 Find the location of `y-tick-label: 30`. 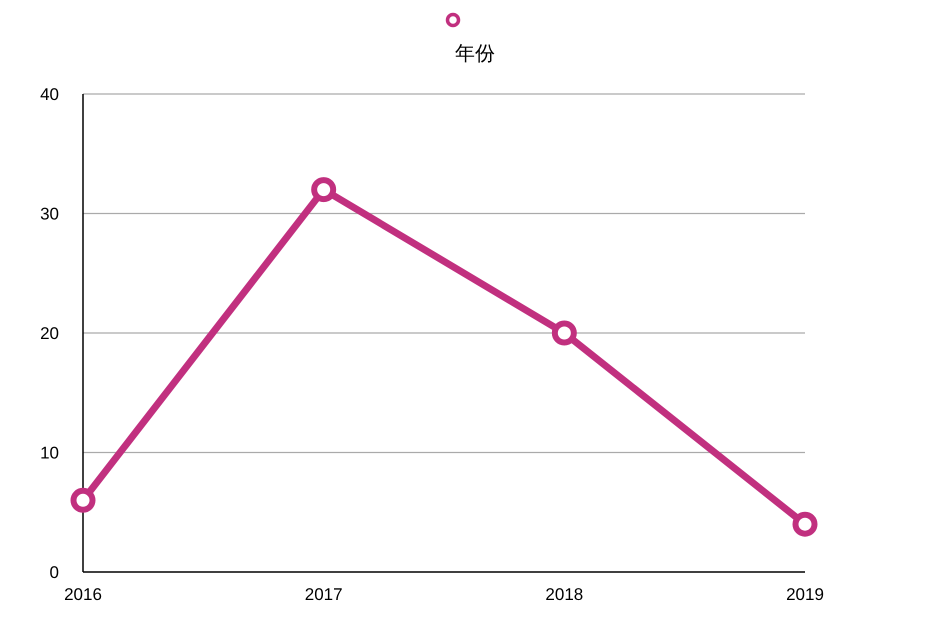

y-tick-label: 30 is located at coordinates (49, 214).